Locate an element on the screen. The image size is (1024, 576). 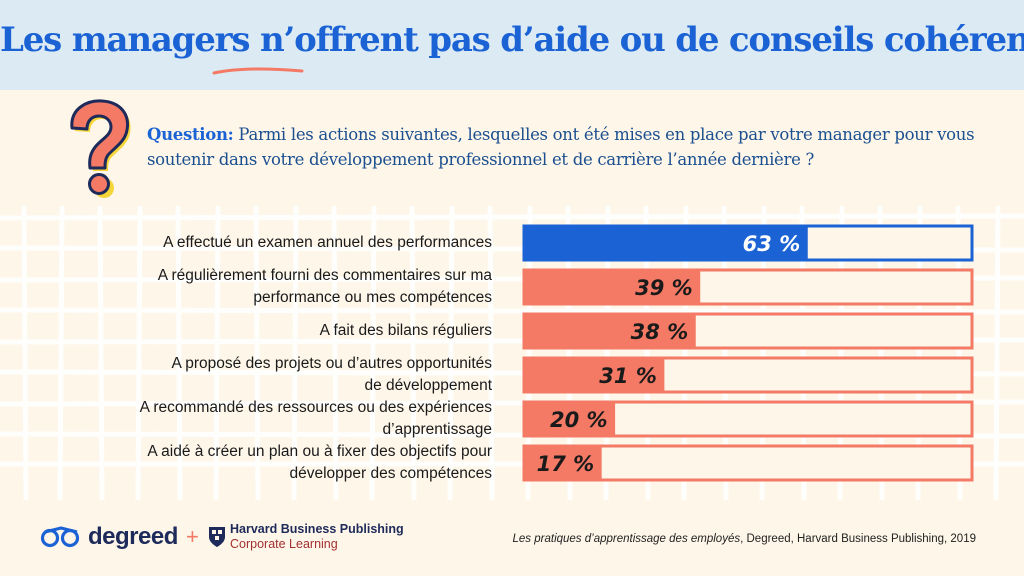
degreed-wordmark: degreed is located at coordinates (133, 536).